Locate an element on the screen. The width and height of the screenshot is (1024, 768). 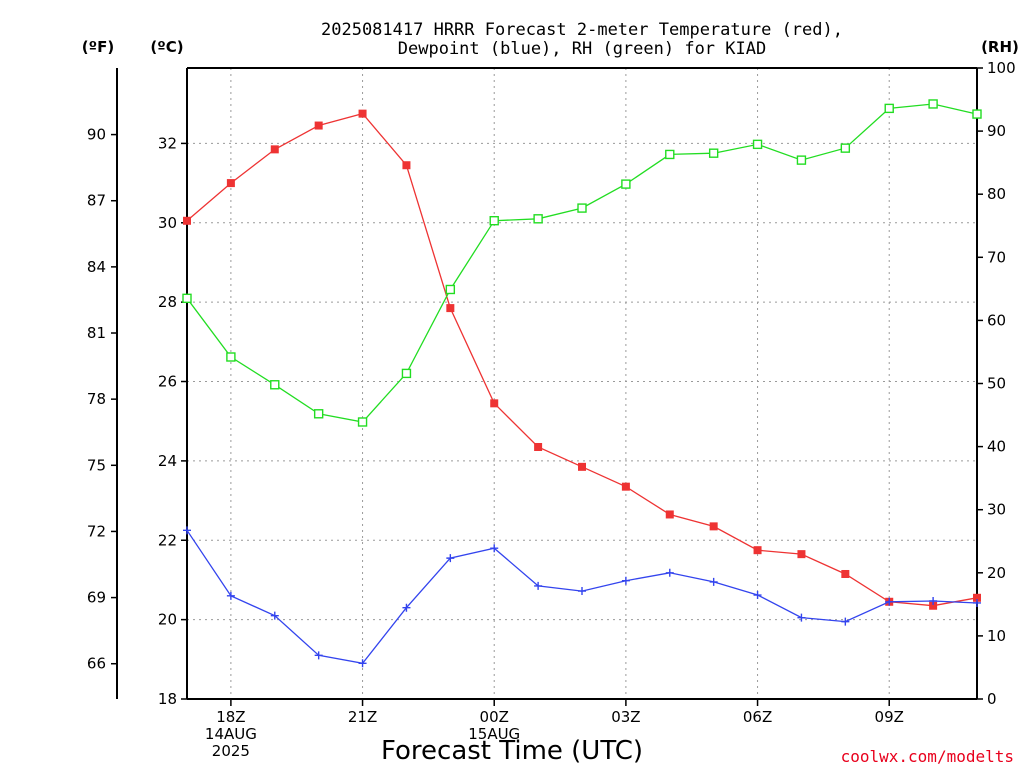
celsius-tick-label: 24 is located at coordinates (167, 461).